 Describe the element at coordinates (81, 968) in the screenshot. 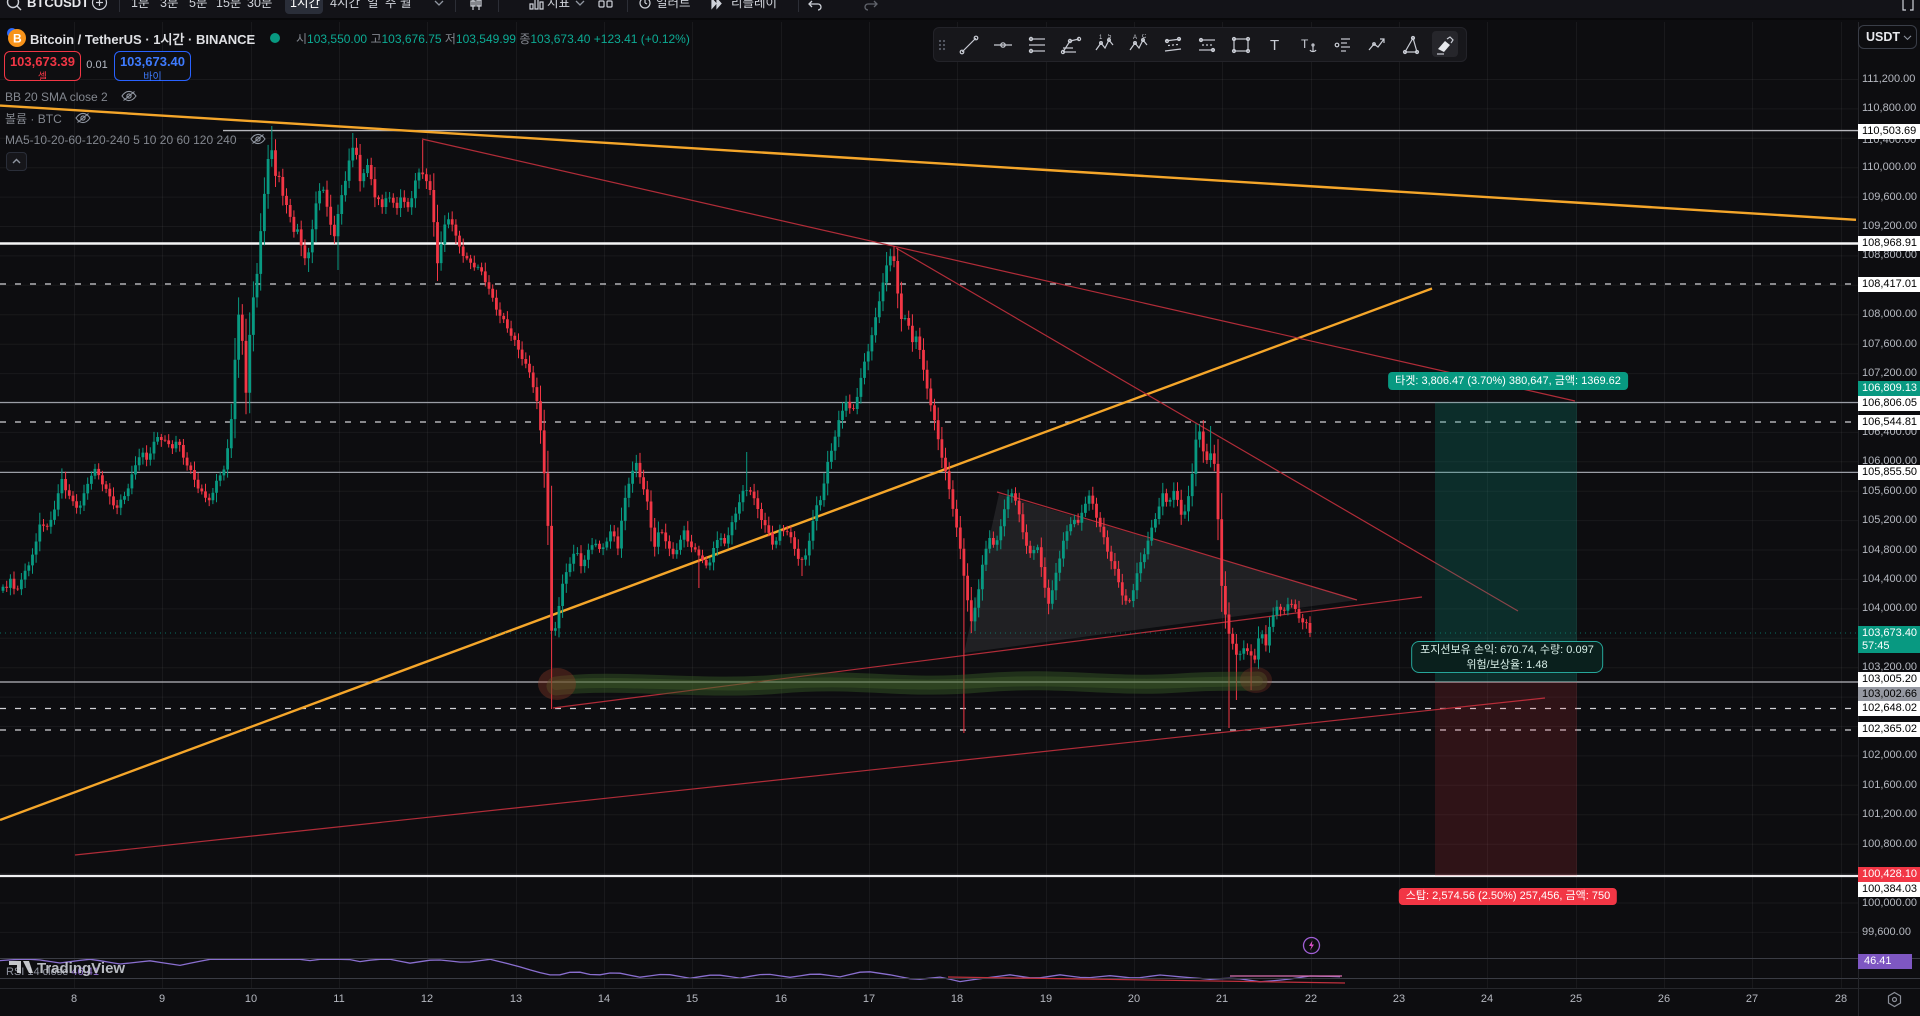

I see `svg-text: TradingView` at that location.